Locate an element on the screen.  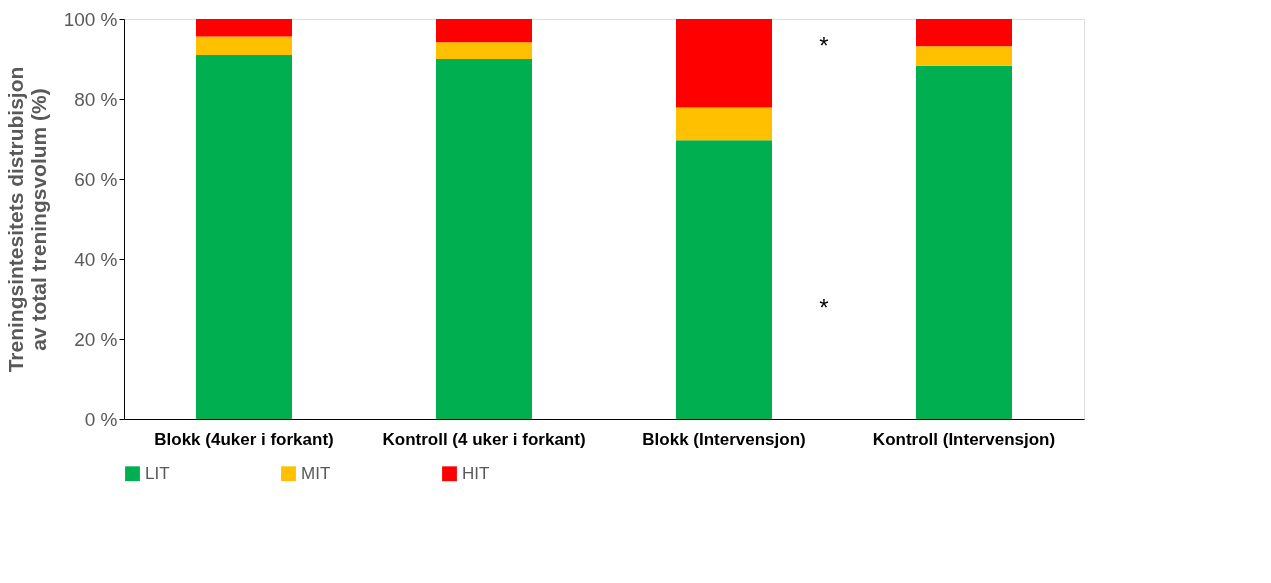
y-tick-label: 60 % is located at coordinates (96, 179).